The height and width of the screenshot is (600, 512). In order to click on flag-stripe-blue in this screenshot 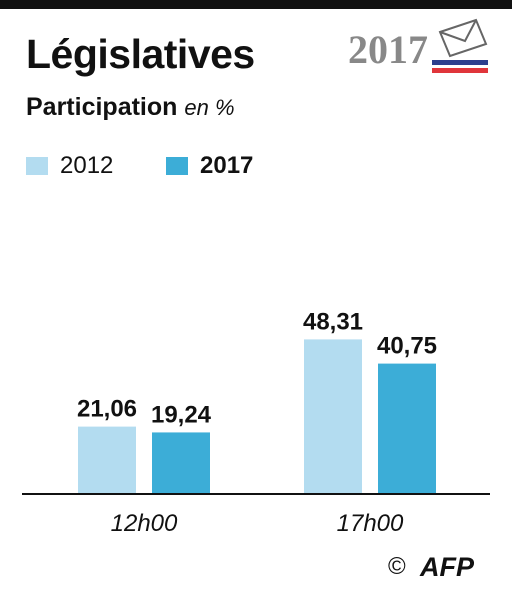, I will do `click(460, 62)`.